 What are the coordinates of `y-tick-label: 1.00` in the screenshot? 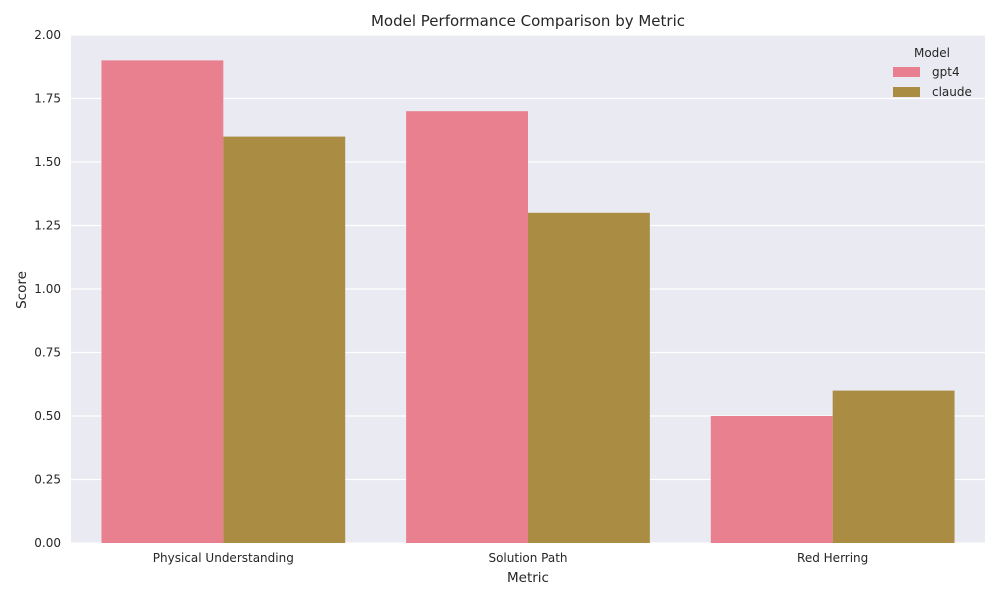 It's located at (47, 289).